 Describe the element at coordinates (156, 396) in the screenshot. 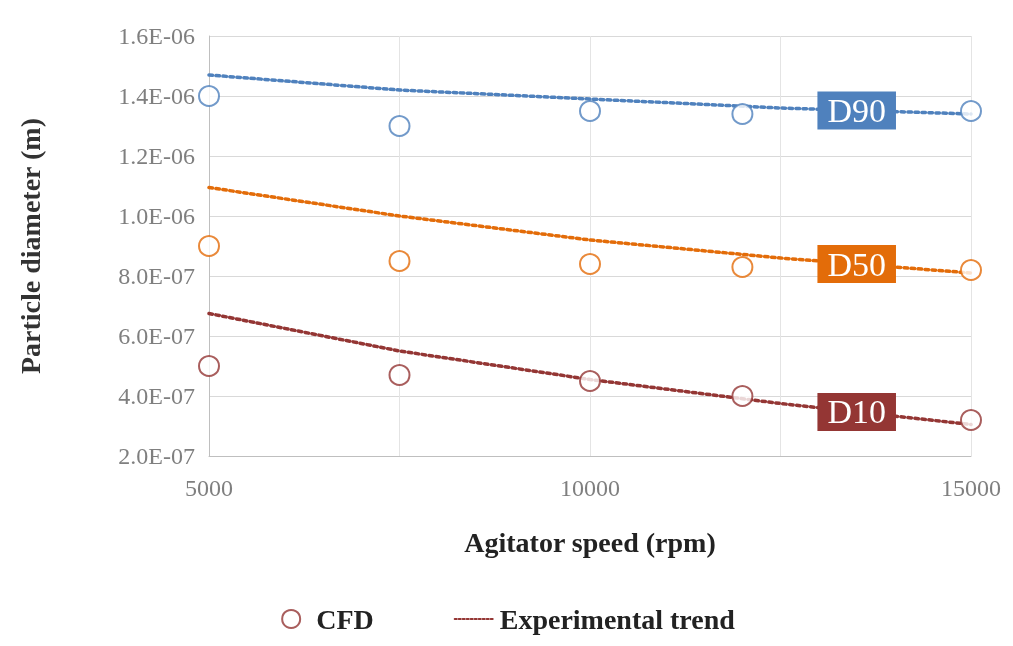

I see `y-tick-label: 4.0E-07` at that location.